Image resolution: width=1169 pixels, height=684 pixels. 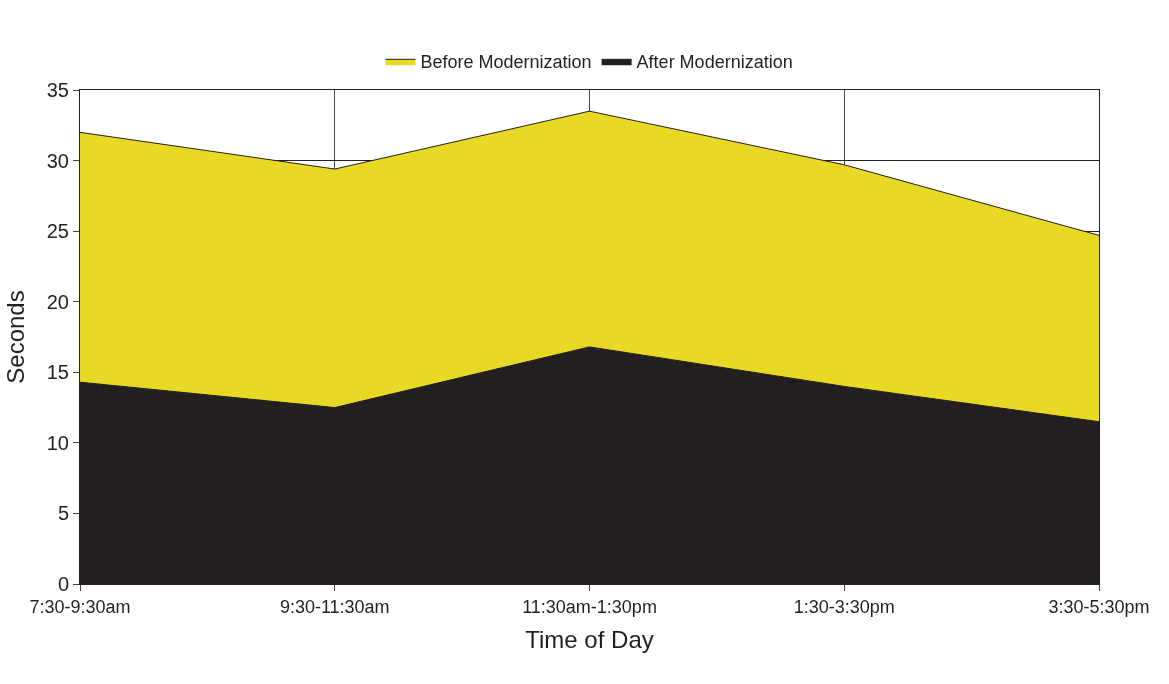 What do you see at coordinates (57, 372) in the screenshot?
I see `y-tick-label: 15` at bounding box center [57, 372].